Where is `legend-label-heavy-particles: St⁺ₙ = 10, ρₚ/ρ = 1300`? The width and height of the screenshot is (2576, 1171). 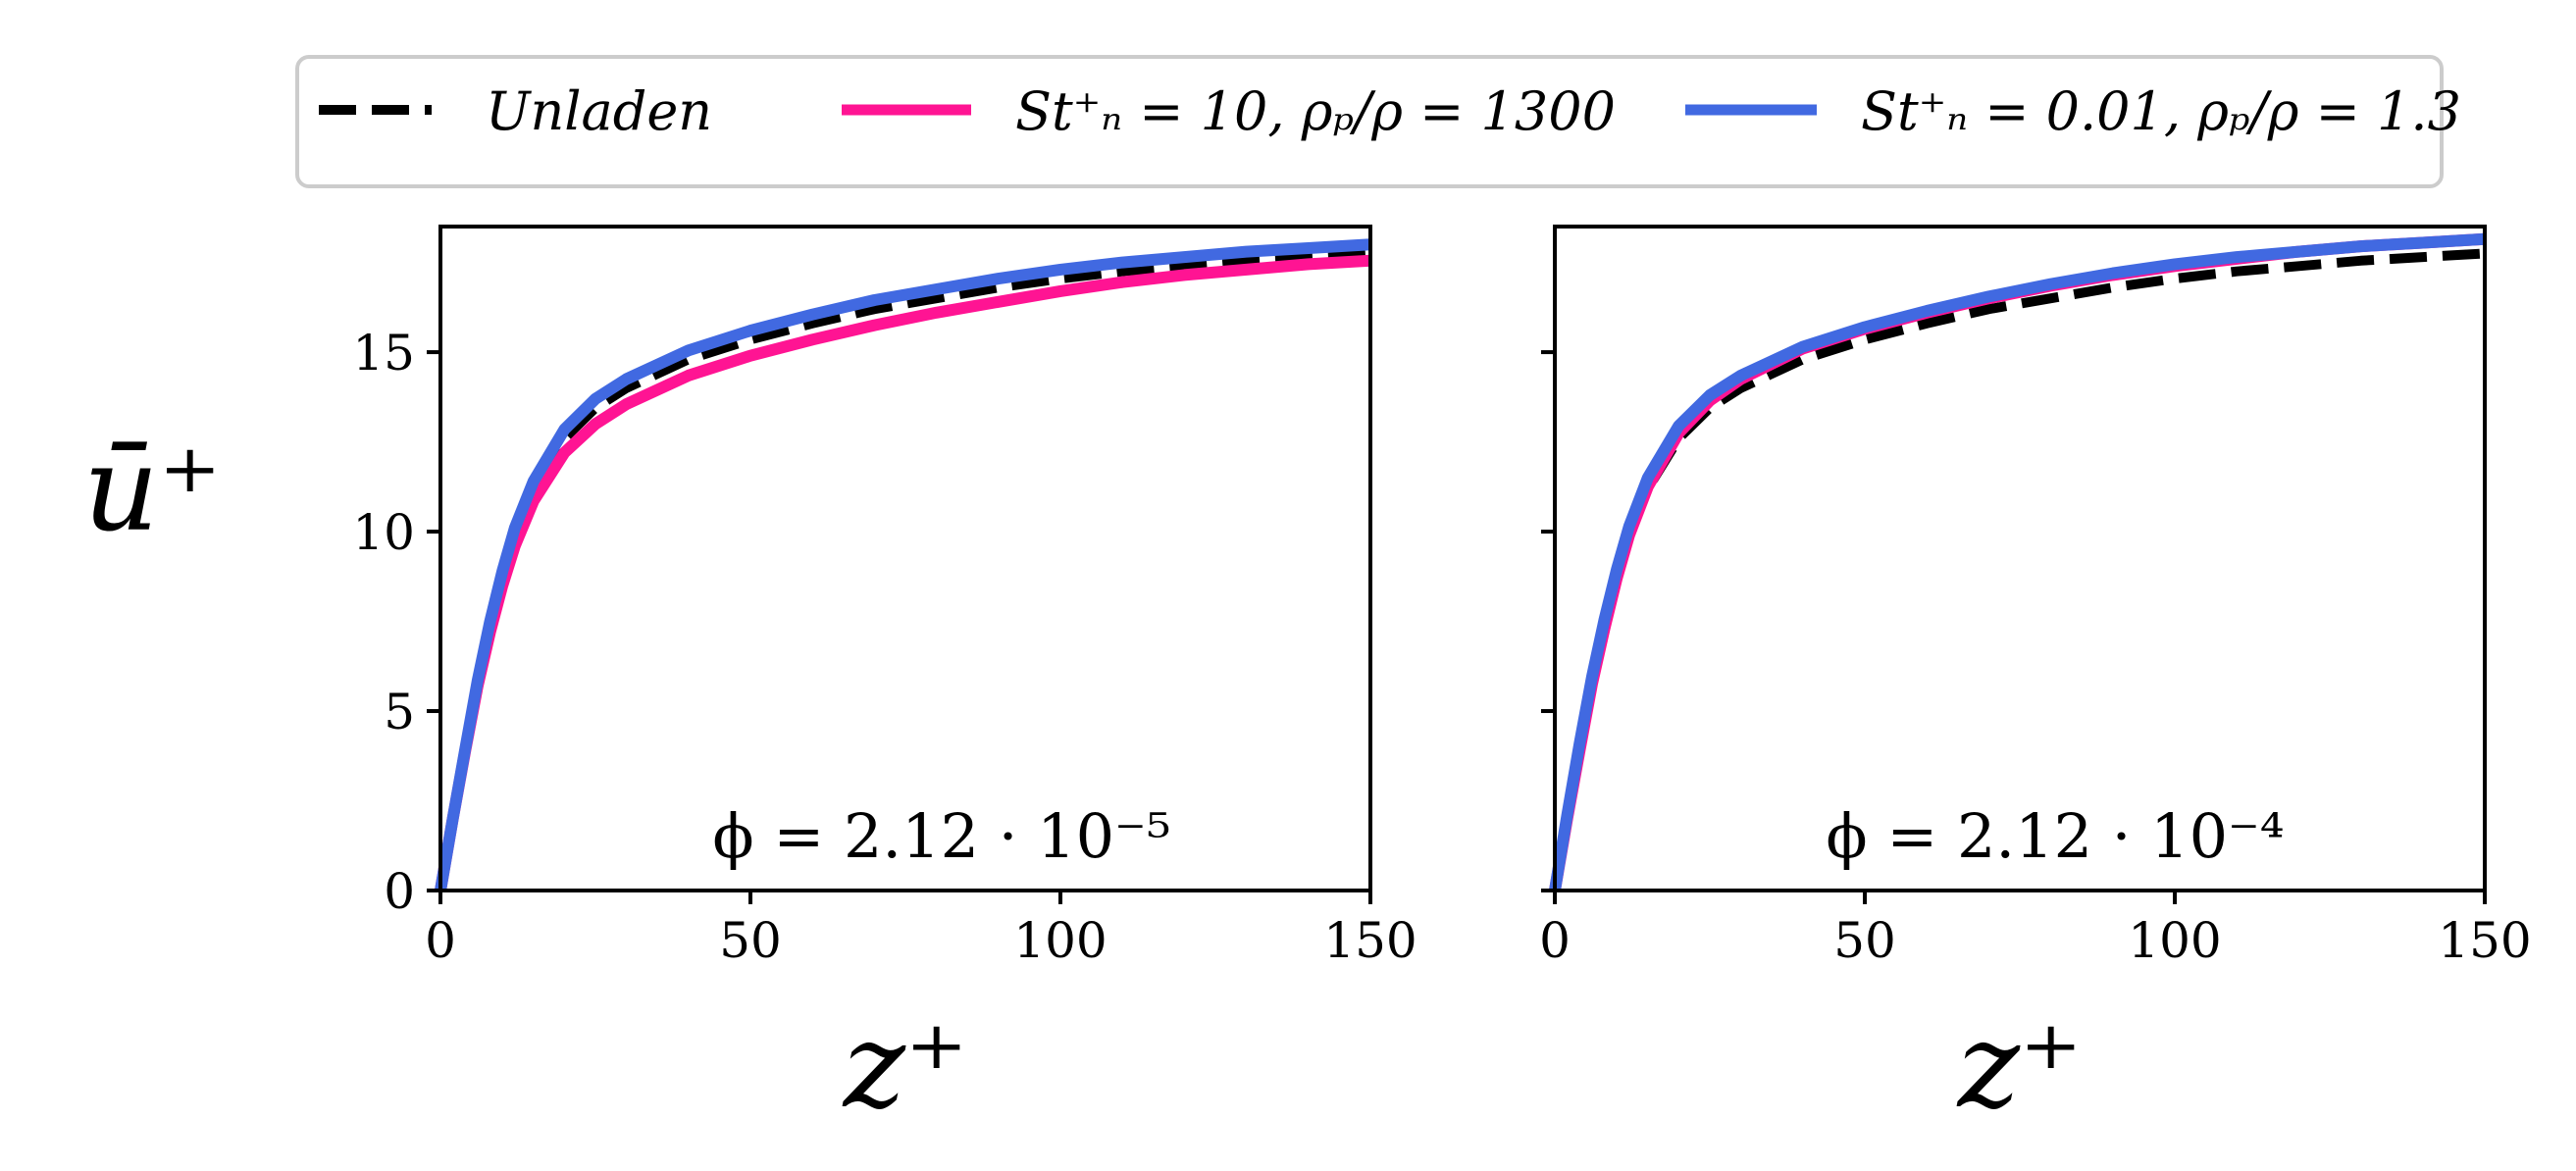
legend-label-heavy-particles: St⁺ₙ = 10, ρₚ/ρ = 1300 is located at coordinates (1315, 111).